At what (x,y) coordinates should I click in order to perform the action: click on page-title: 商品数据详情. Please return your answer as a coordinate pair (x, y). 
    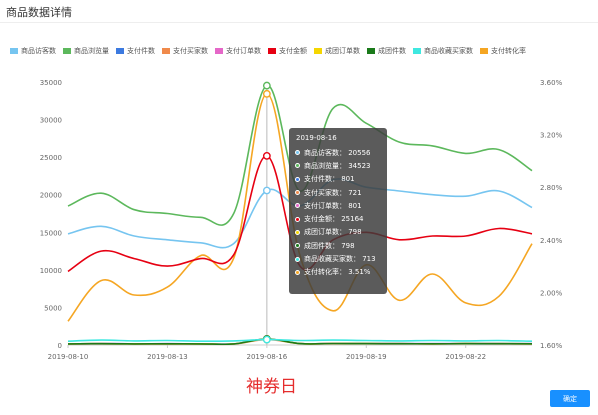
    Looking at the image, I should click on (39, 12).